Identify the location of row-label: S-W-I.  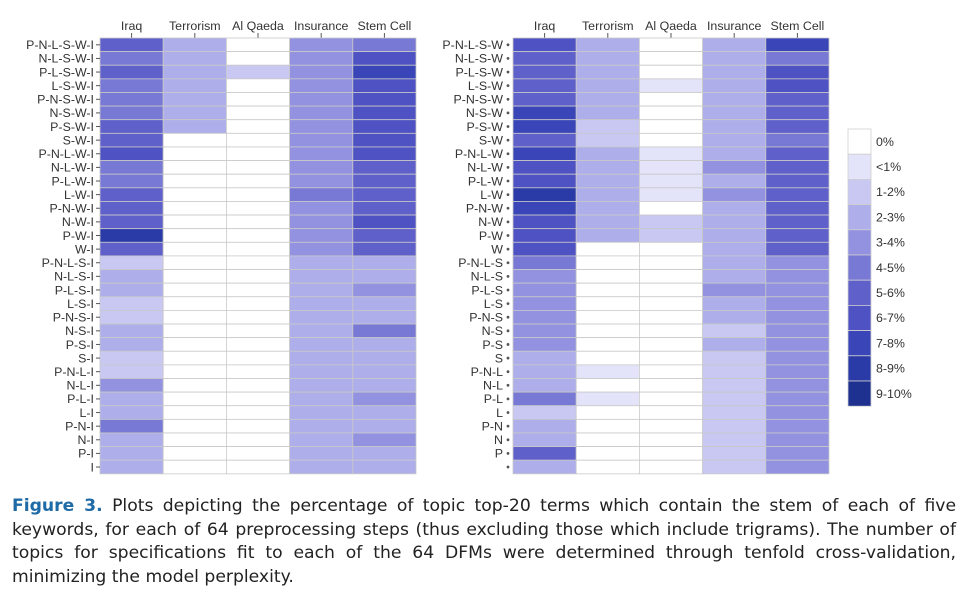
(78, 140).